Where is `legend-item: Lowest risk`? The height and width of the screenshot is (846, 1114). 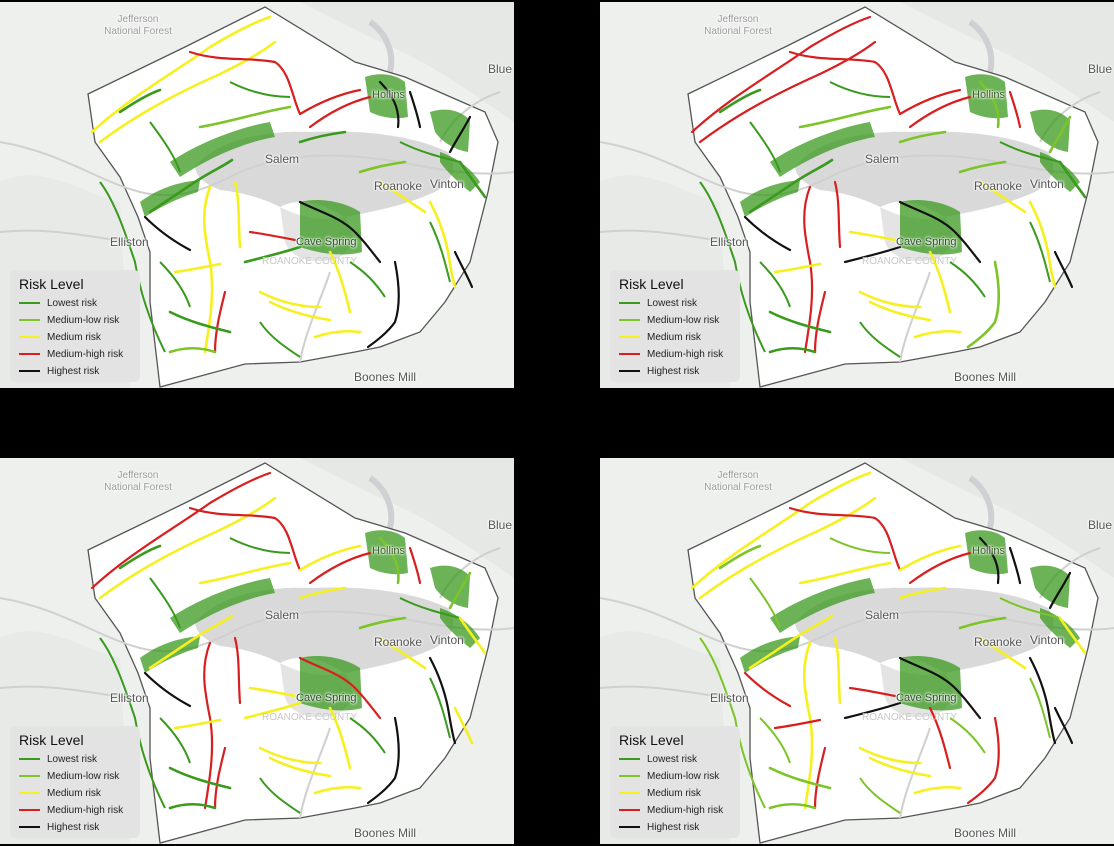 legend-item: Lowest risk is located at coordinates (58, 759).